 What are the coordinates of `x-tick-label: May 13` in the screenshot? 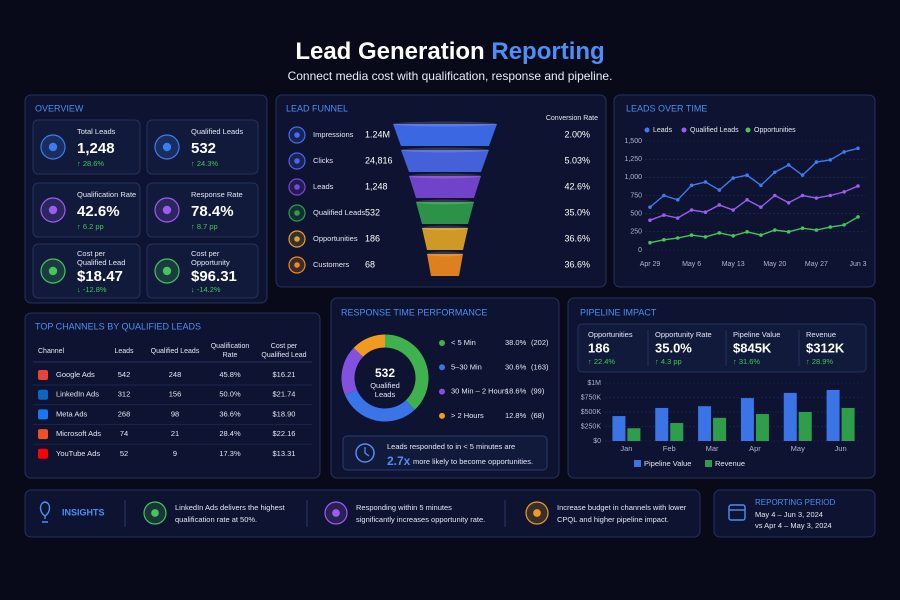 It's located at (733, 264).